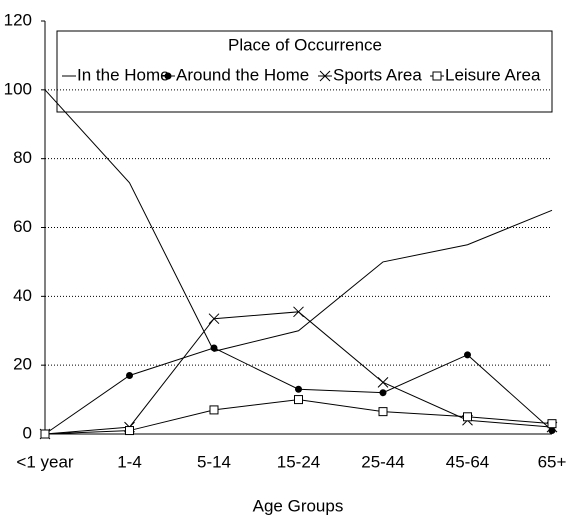 The height and width of the screenshot is (519, 568). I want to click on x-tick-label: 25-44, so click(382, 461).